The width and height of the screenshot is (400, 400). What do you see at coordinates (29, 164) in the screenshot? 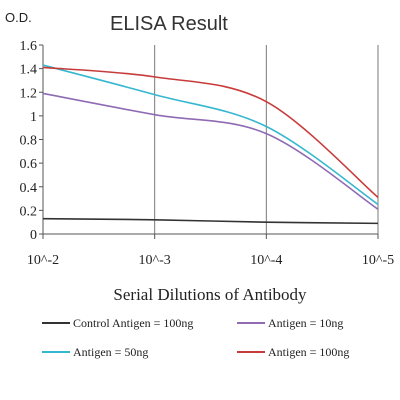
I see `y-tick-label: 0.6` at bounding box center [29, 164].